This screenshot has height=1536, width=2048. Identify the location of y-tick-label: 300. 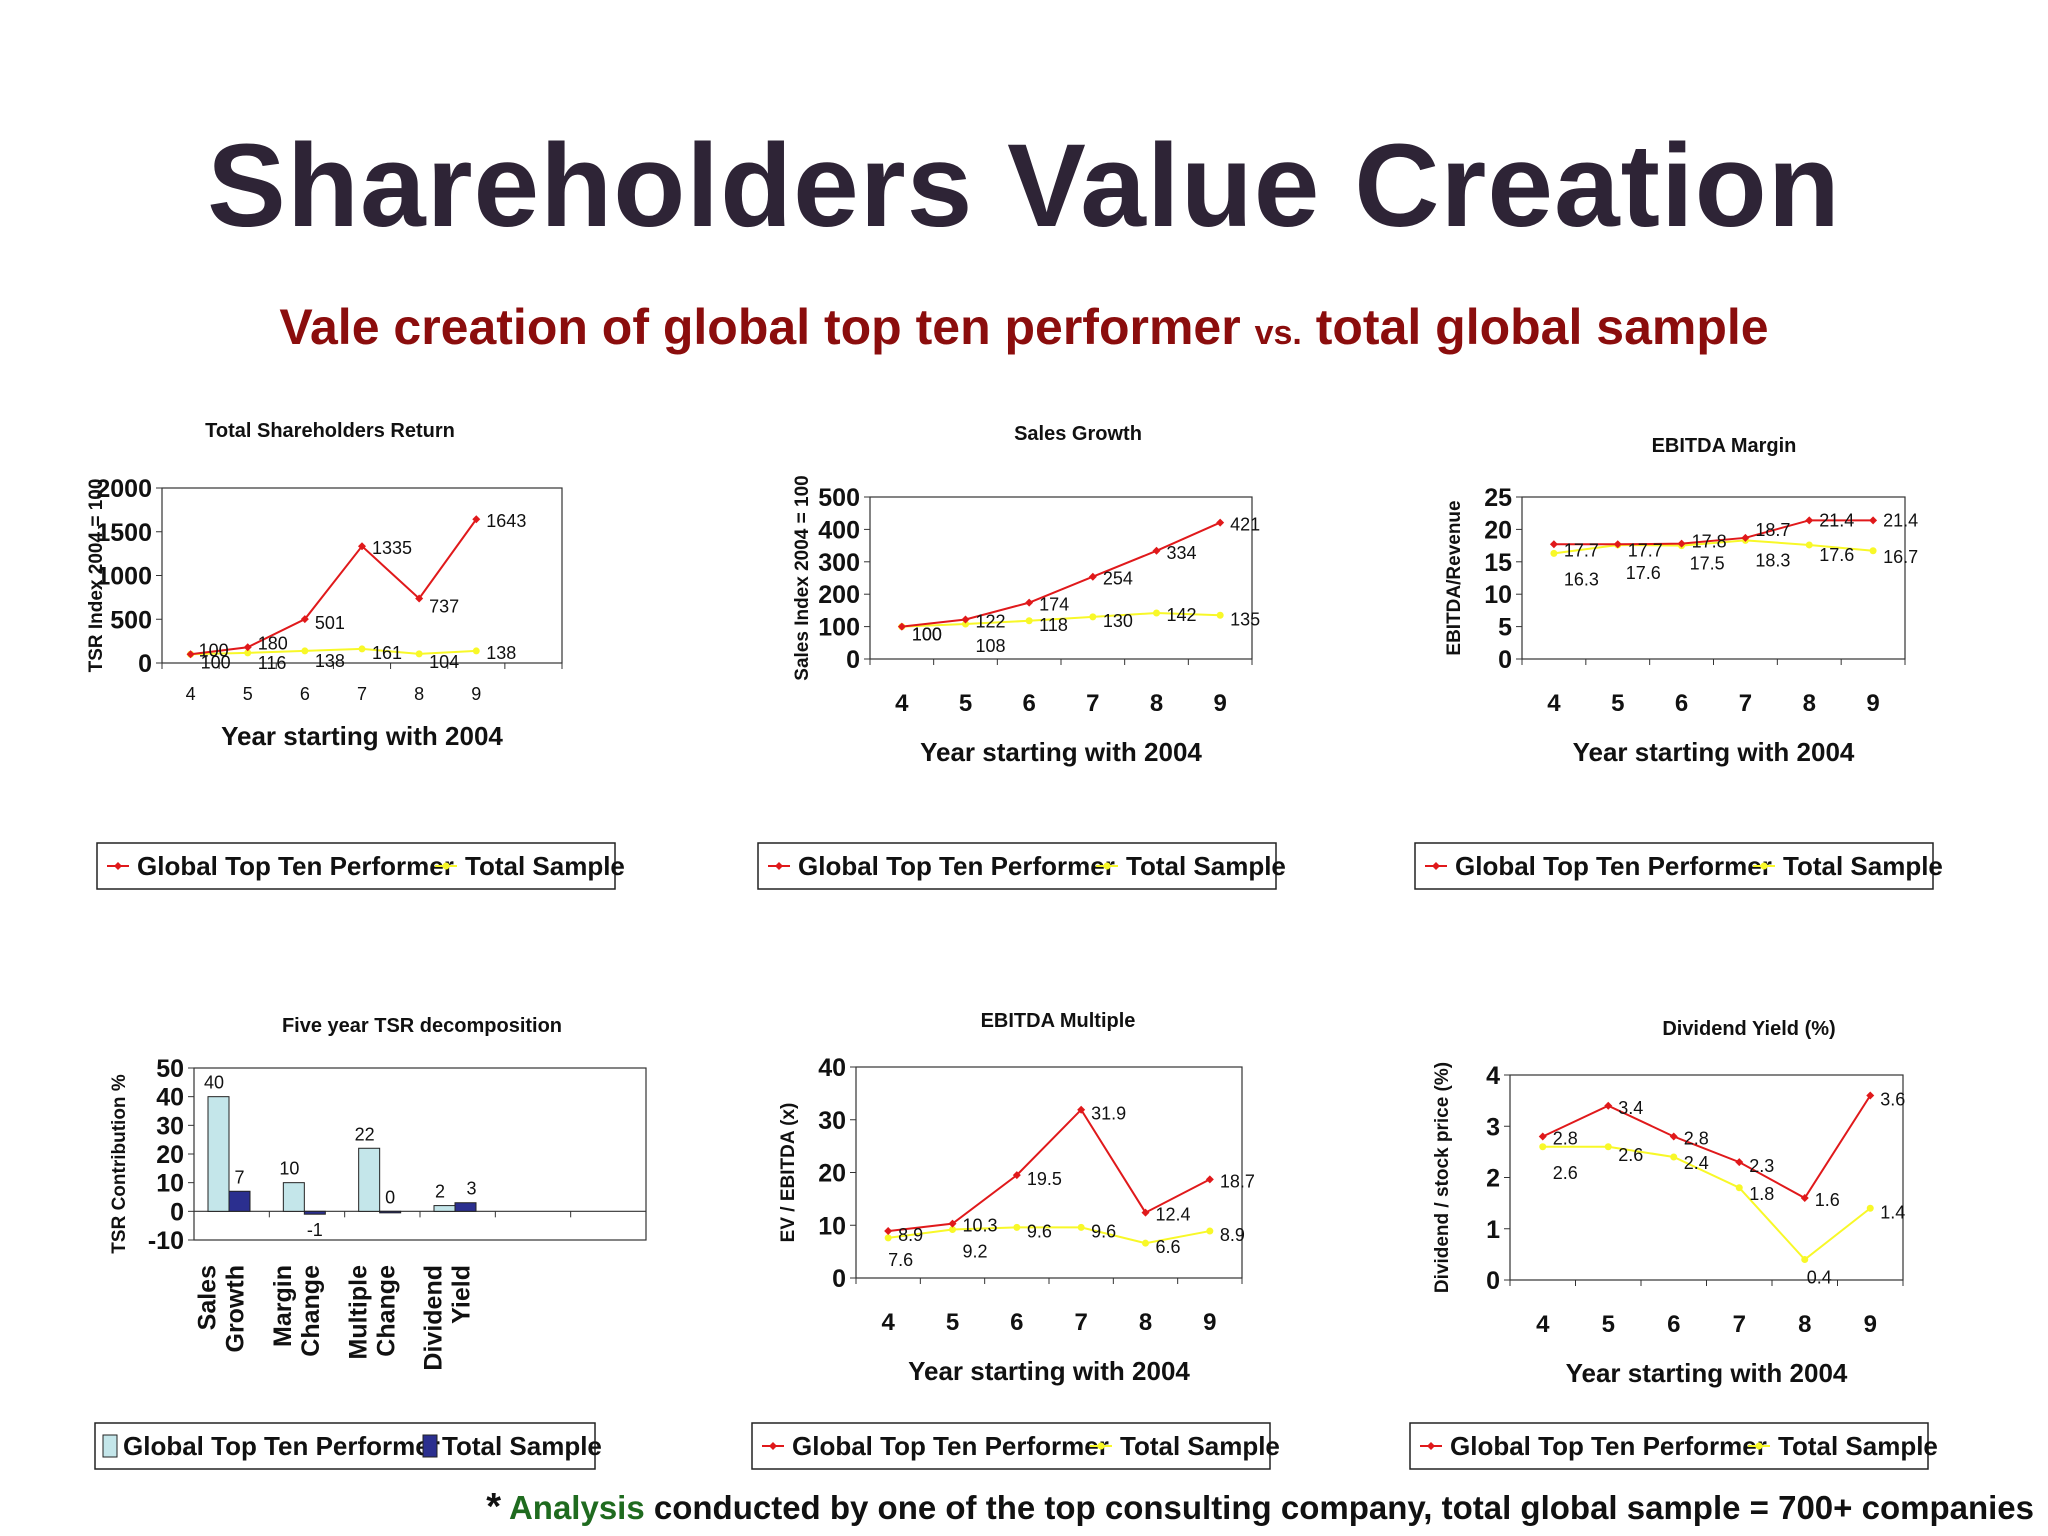
(839, 563).